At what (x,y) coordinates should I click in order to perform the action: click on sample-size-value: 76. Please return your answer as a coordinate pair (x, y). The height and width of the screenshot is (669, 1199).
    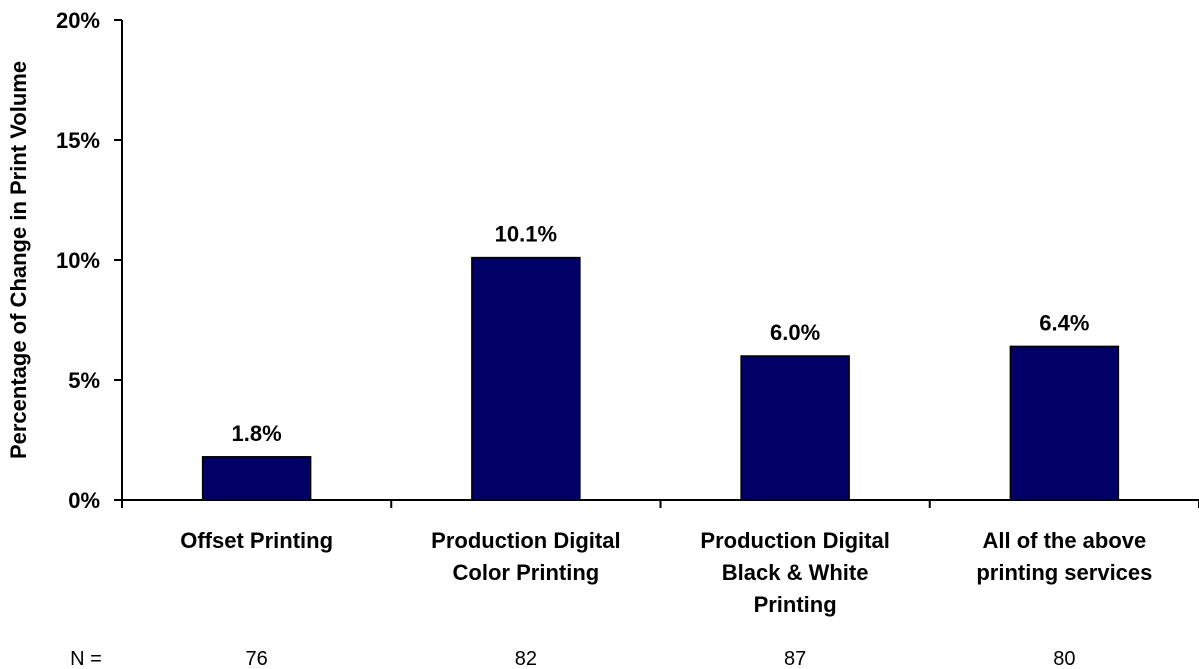
    Looking at the image, I should click on (257, 658).